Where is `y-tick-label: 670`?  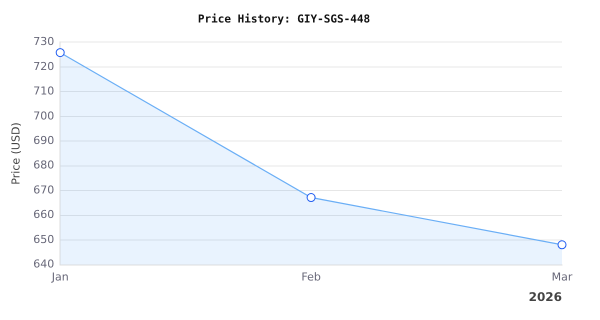
y-tick-label: 670 is located at coordinates (43, 189).